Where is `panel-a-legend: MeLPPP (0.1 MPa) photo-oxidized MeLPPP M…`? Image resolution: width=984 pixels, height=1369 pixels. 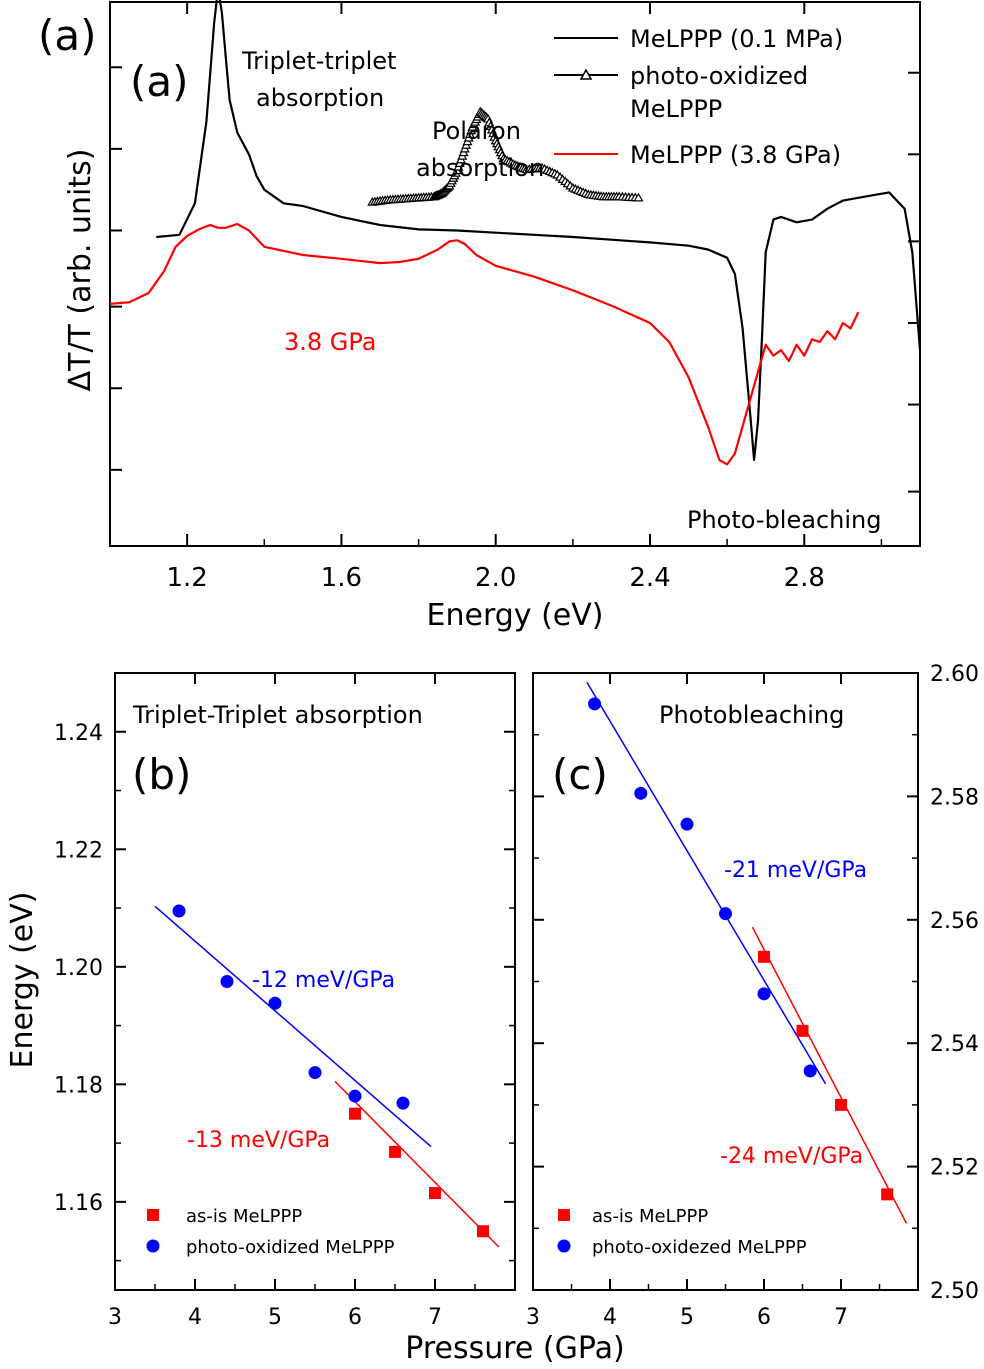 panel-a-legend: MeLPPP (0.1 MPa) photo-oxidized MeLPPP M… is located at coordinates (698, 97).